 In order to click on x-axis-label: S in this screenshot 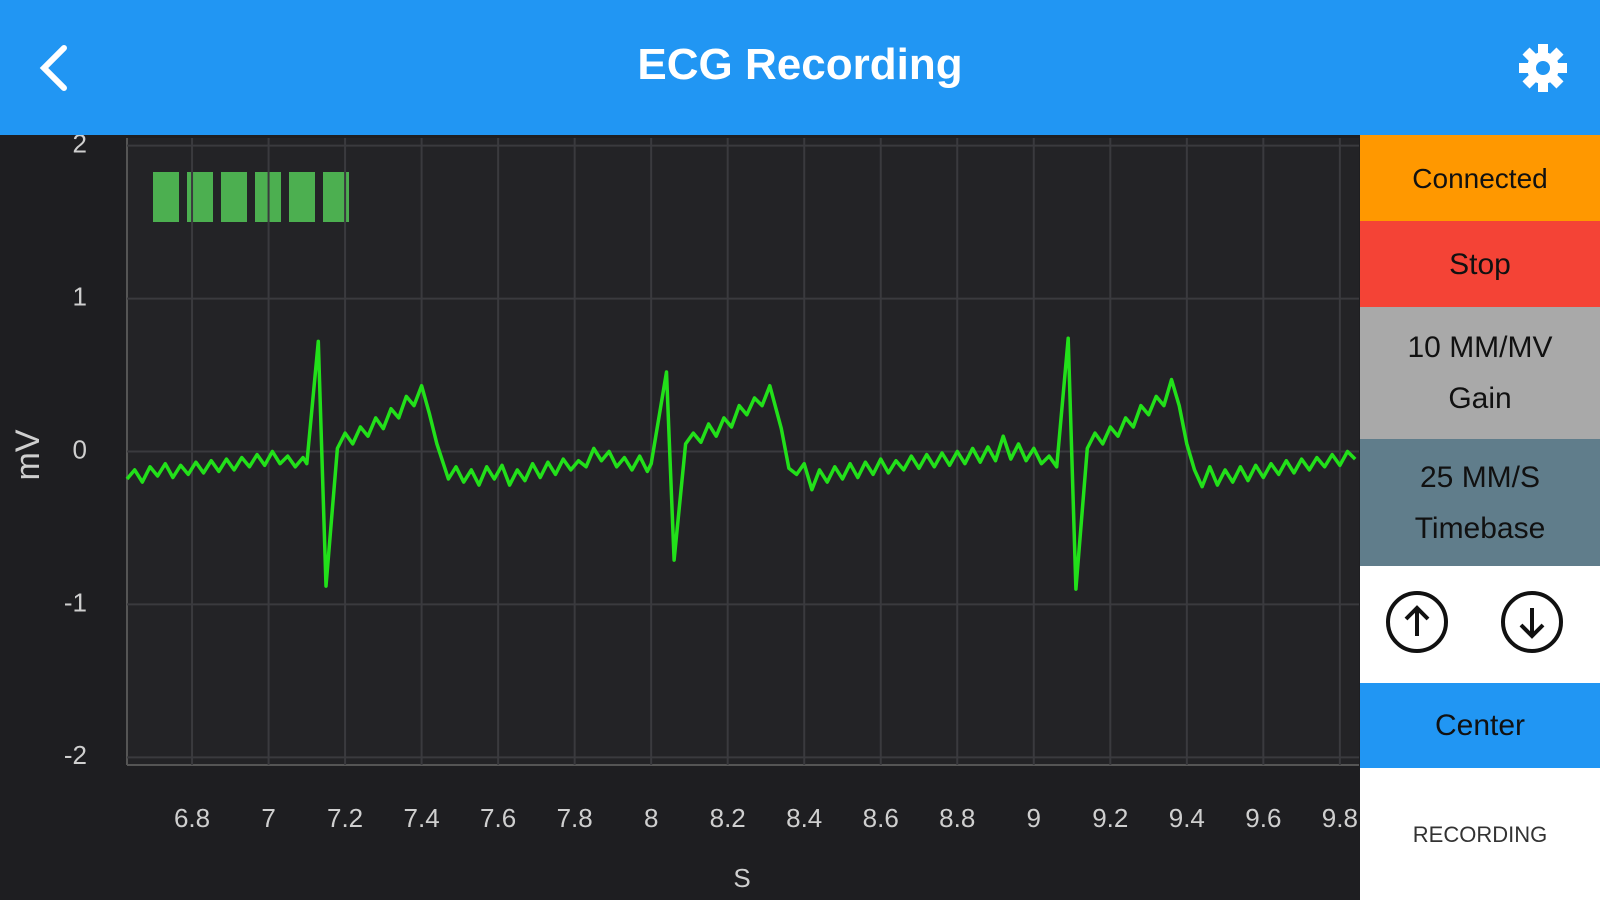, I will do `click(741, 878)`.